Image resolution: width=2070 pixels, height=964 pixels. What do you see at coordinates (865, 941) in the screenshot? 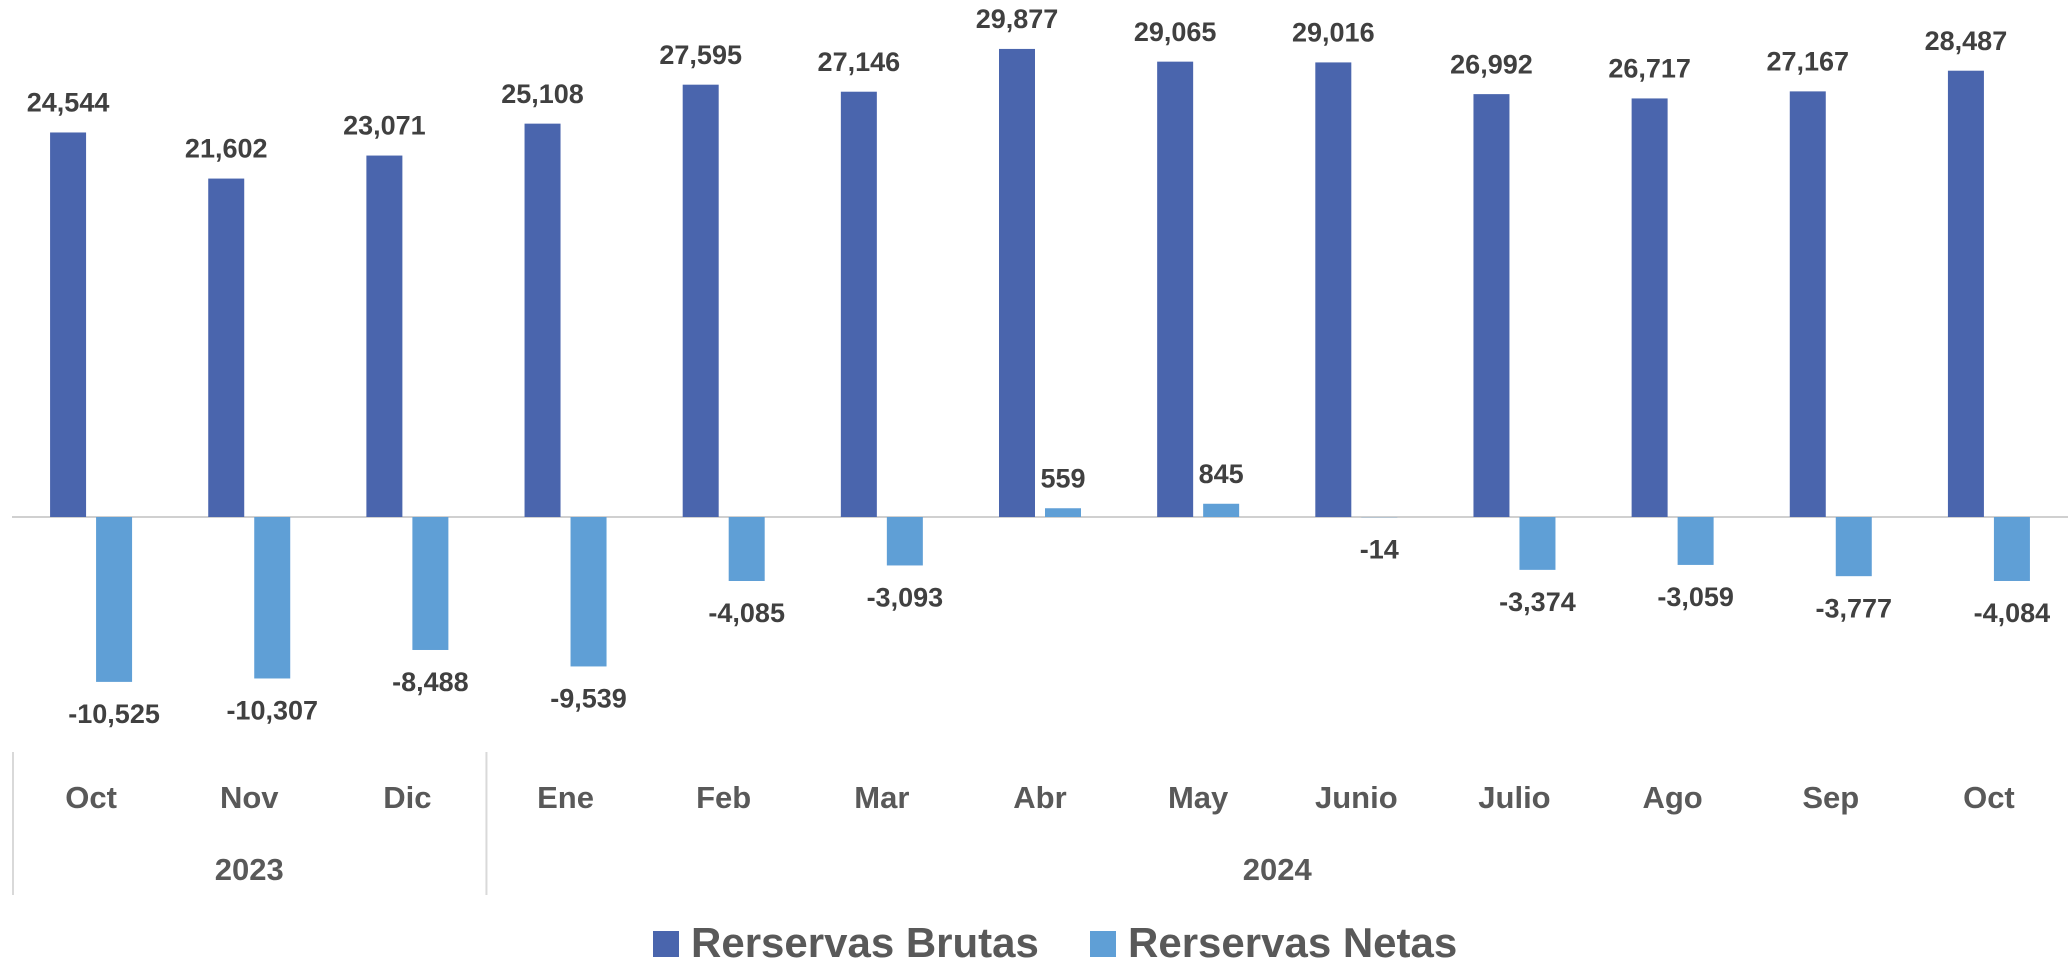
I see `legend-label: Rerservas Brutas` at bounding box center [865, 941].